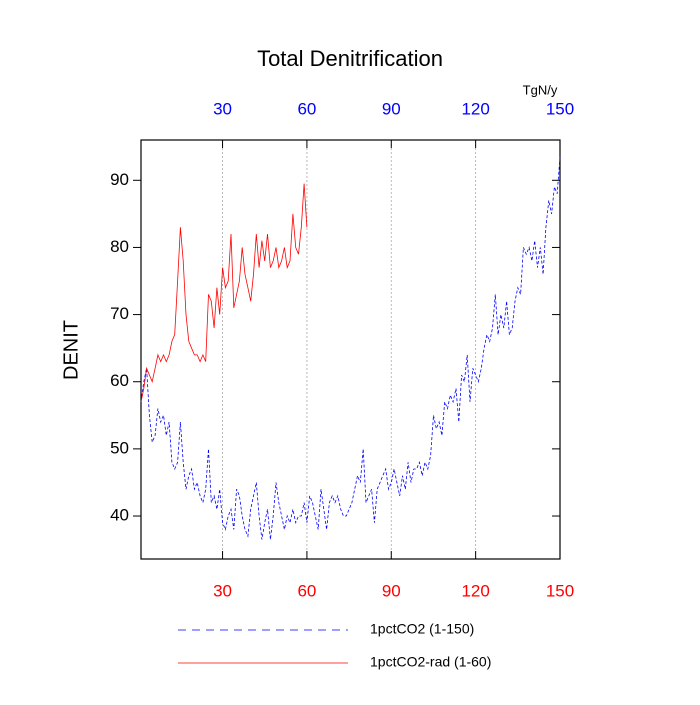 The height and width of the screenshot is (705, 700). I want to click on x-tick-label: 120, so click(475, 590).